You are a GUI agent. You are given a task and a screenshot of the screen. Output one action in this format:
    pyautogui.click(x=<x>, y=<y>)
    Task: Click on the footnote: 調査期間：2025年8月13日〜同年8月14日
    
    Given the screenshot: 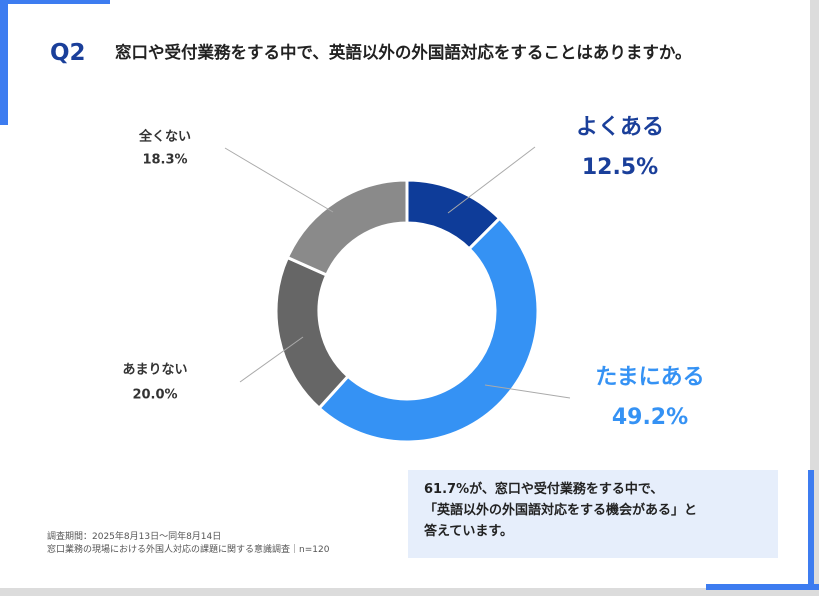 What is the action you would take?
    pyautogui.click(x=134, y=537)
    